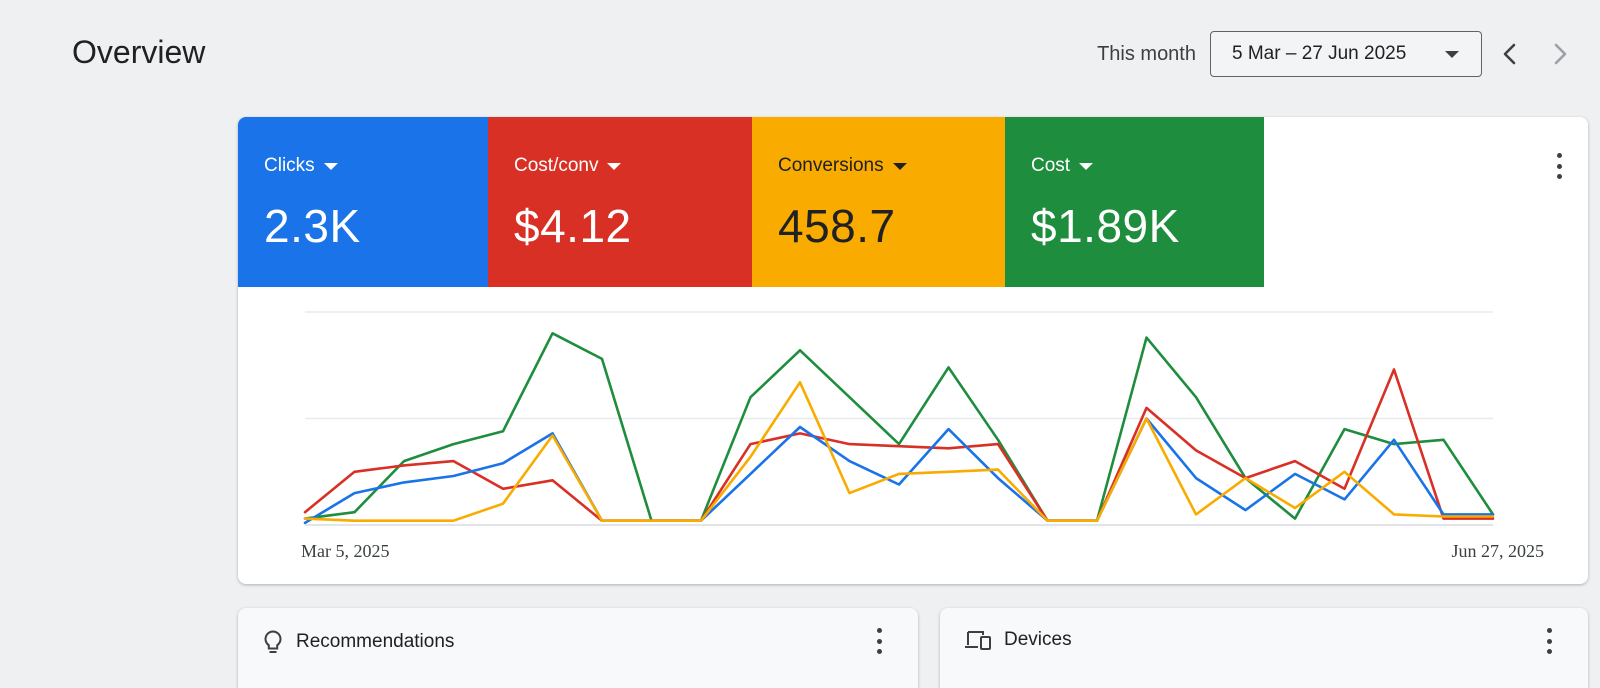 This screenshot has height=688, width=1600. I want to click on metric-tile-cost: Cost $1.89K, so click(1134, 202).